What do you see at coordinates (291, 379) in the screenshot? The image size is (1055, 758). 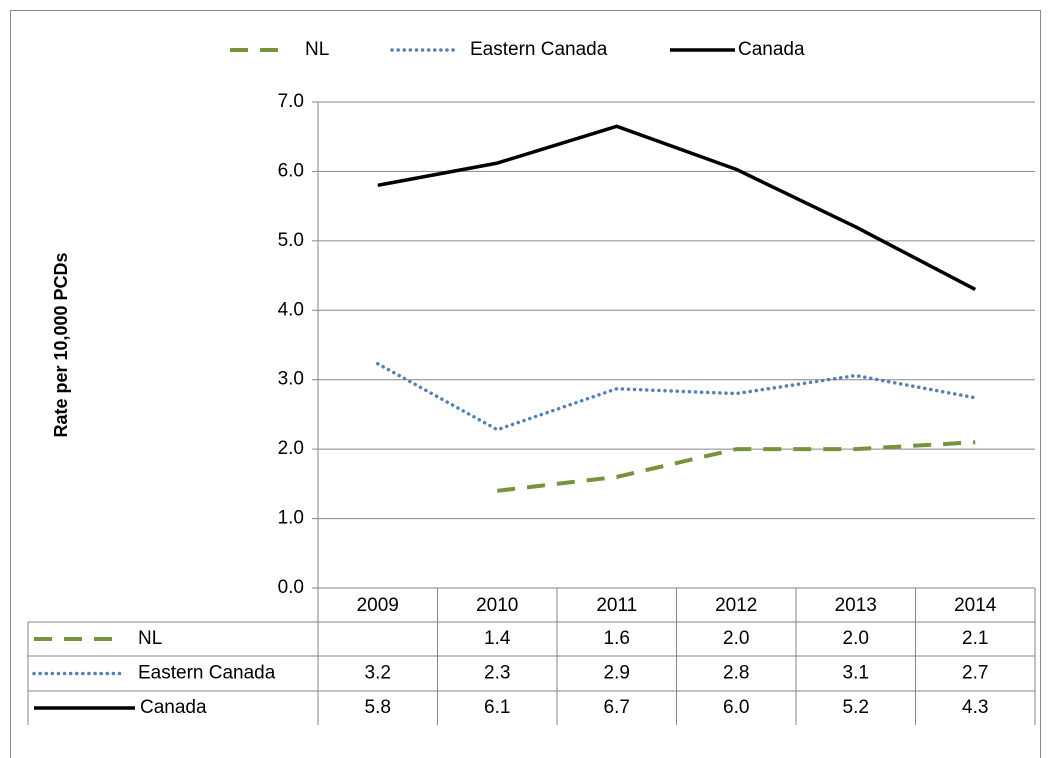 I see `y-tick-label: 3.0` at bounding box center [291, 379].